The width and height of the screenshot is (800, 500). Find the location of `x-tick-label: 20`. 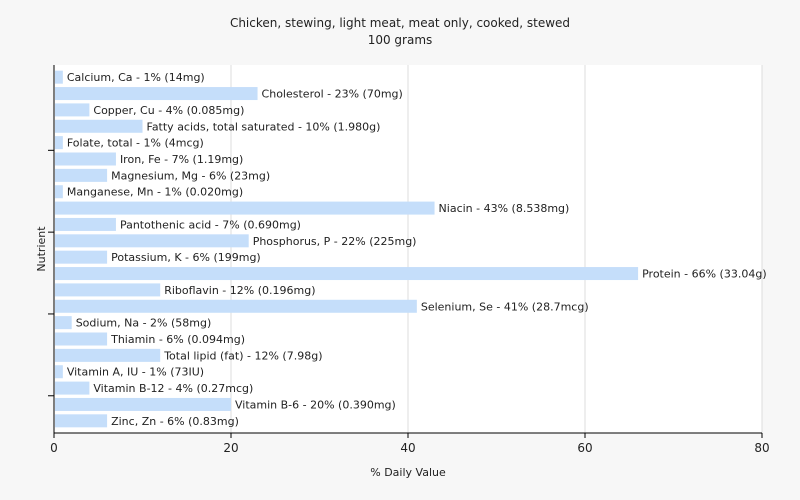

x-tick-label: 20 is located at coordinates (230, 448).